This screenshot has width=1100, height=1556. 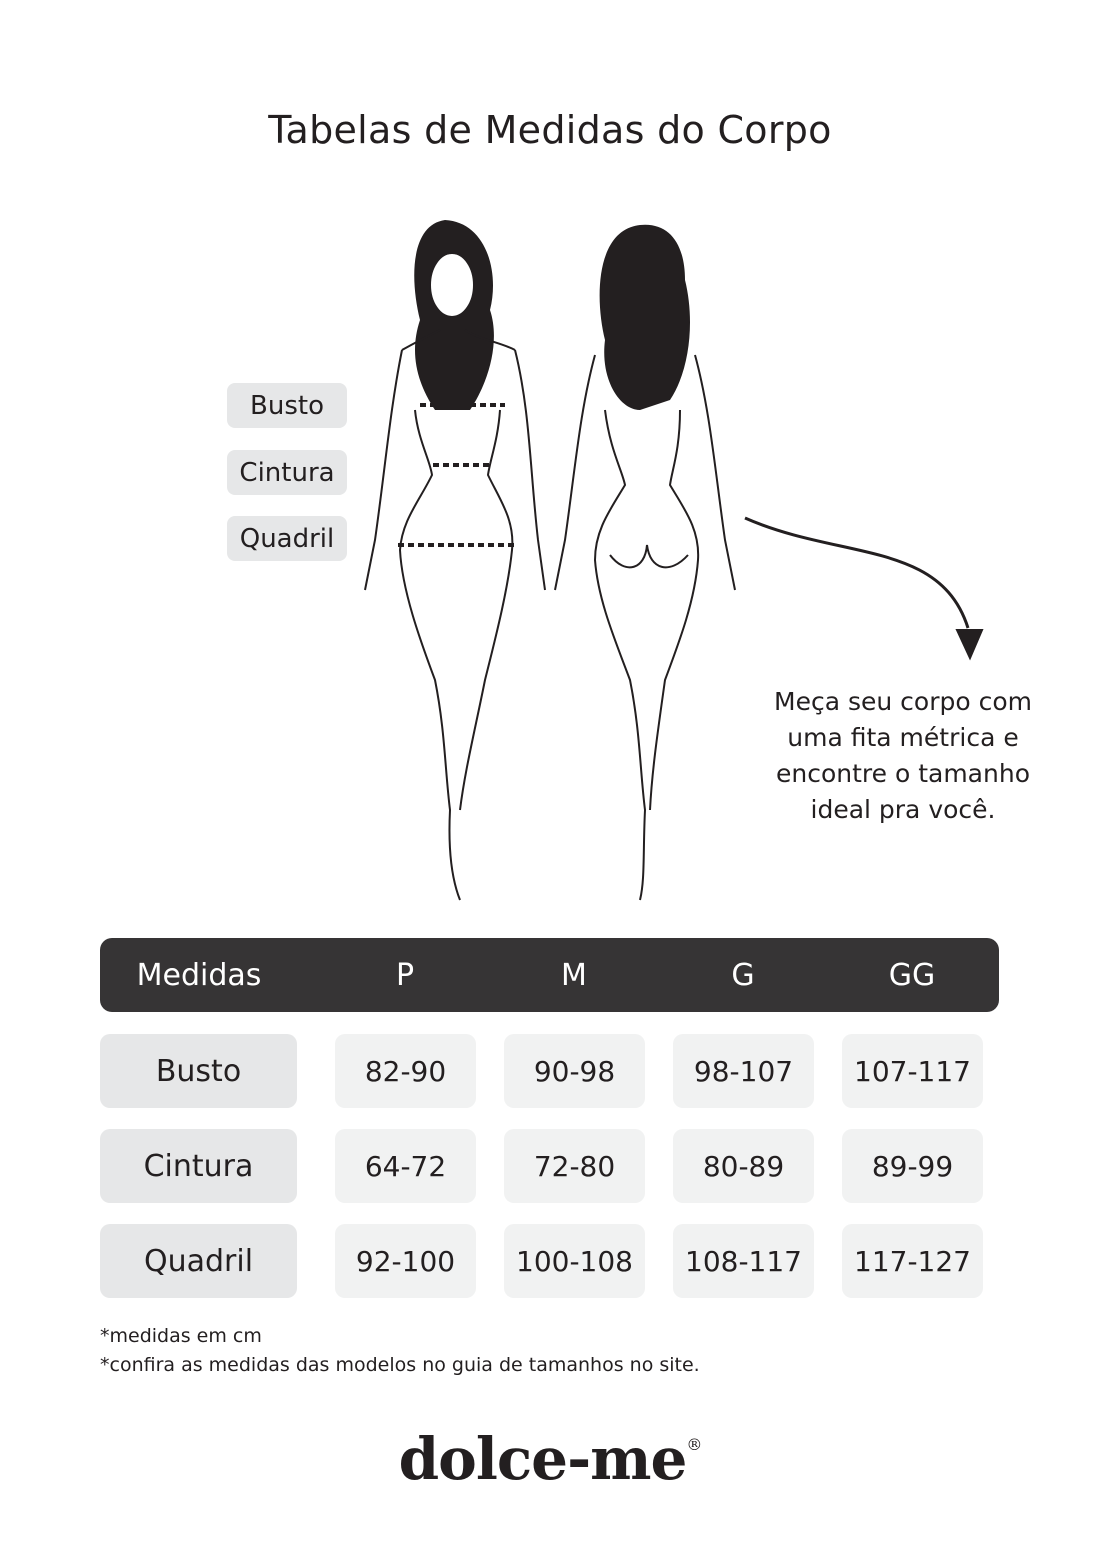 What do you see at coordinates (694, 1444) in the screenshot?
I see `registered-mark: ®` at bounding box center [694, 1444].